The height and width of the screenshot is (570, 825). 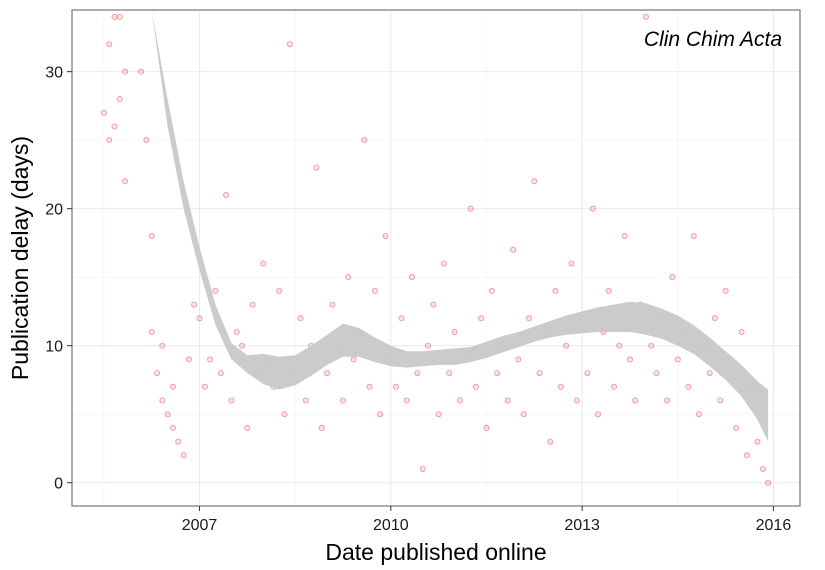 What do you see at coordinates (435, 552) in the screenshot?
I see `x-axis-title: Date published online` at bounding box center [435, 552].